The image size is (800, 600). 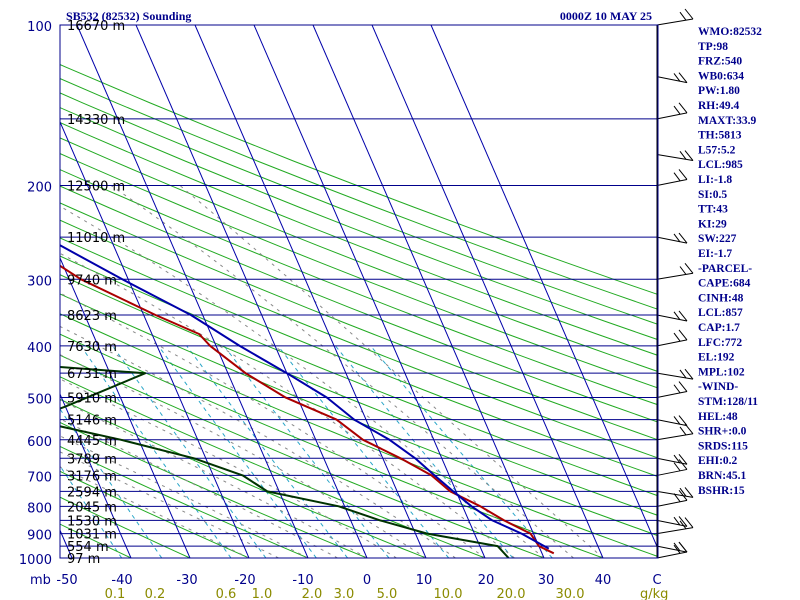 What do you see at coordinates (730, 32) in the screenshot?
I see `index-value: WMO:82532` at bounding box center [730, 32].